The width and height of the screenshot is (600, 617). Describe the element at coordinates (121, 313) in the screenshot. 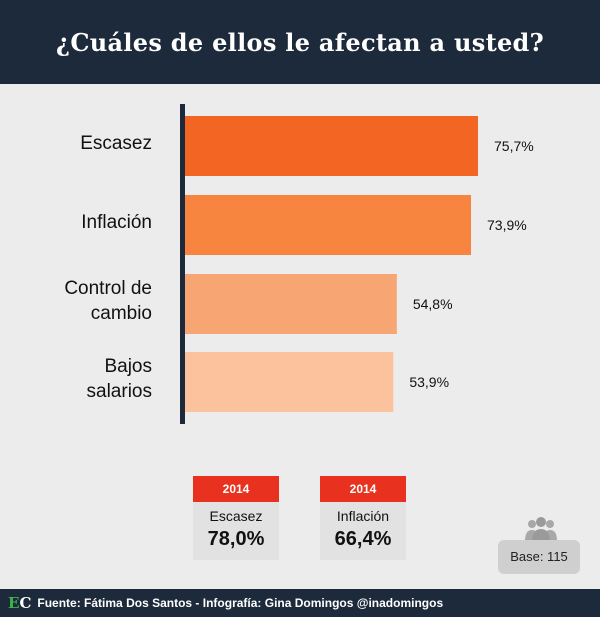

I see `category-label-line: cambio` at that location.